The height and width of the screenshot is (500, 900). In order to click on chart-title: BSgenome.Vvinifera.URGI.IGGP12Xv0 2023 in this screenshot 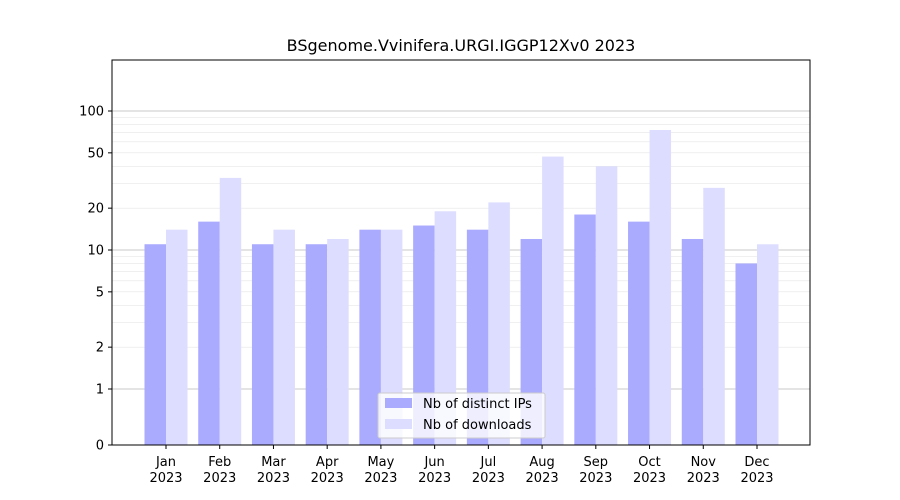, I will do `click(461, 45)`.